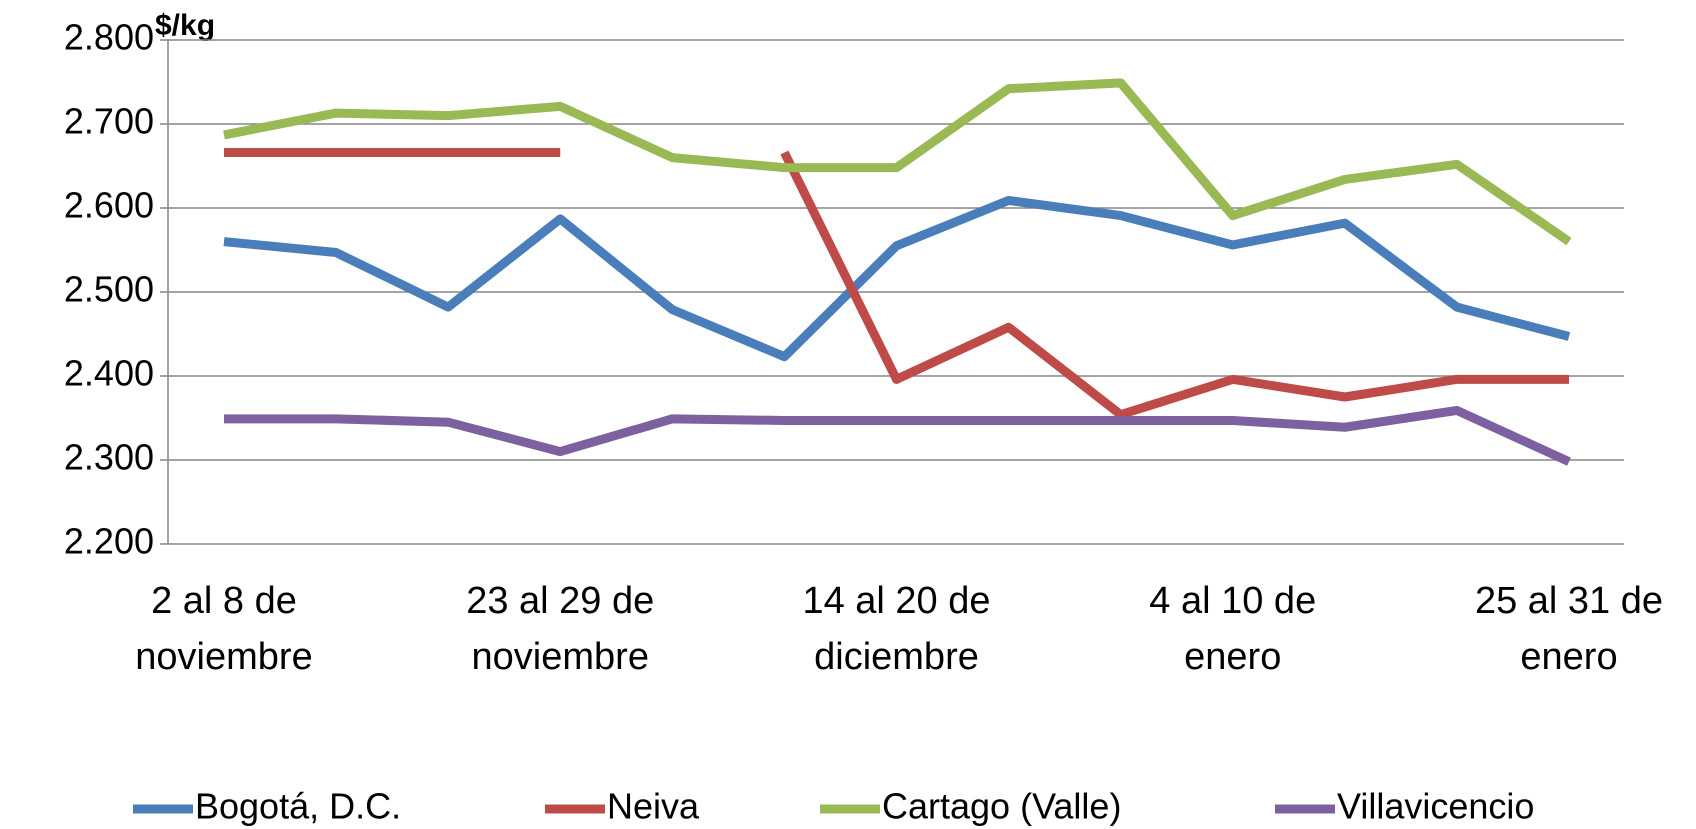 The width and height of the screenshot is (1696, 829). I want to click on x-tick-label: 23 al 29 de noviembre, so click(560, 629).